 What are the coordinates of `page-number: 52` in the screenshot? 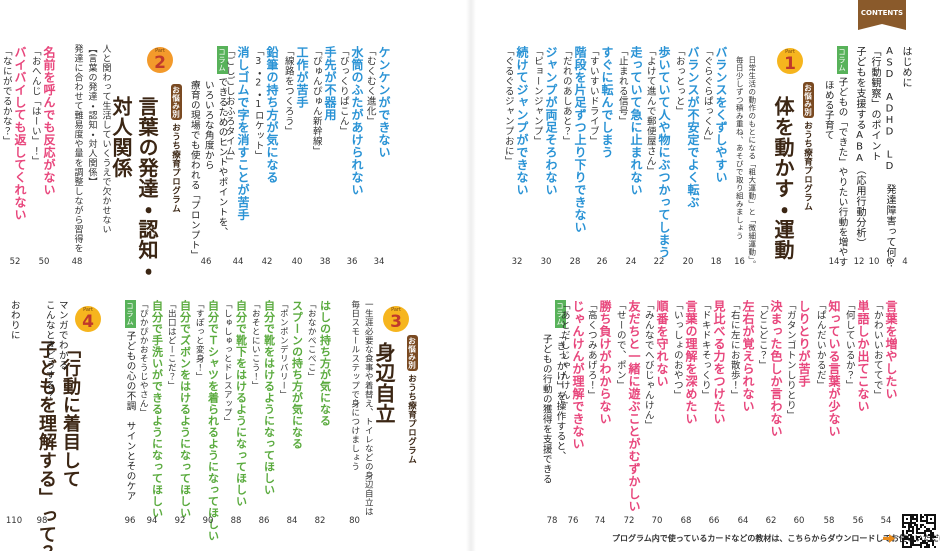 It's located at (15, 262).